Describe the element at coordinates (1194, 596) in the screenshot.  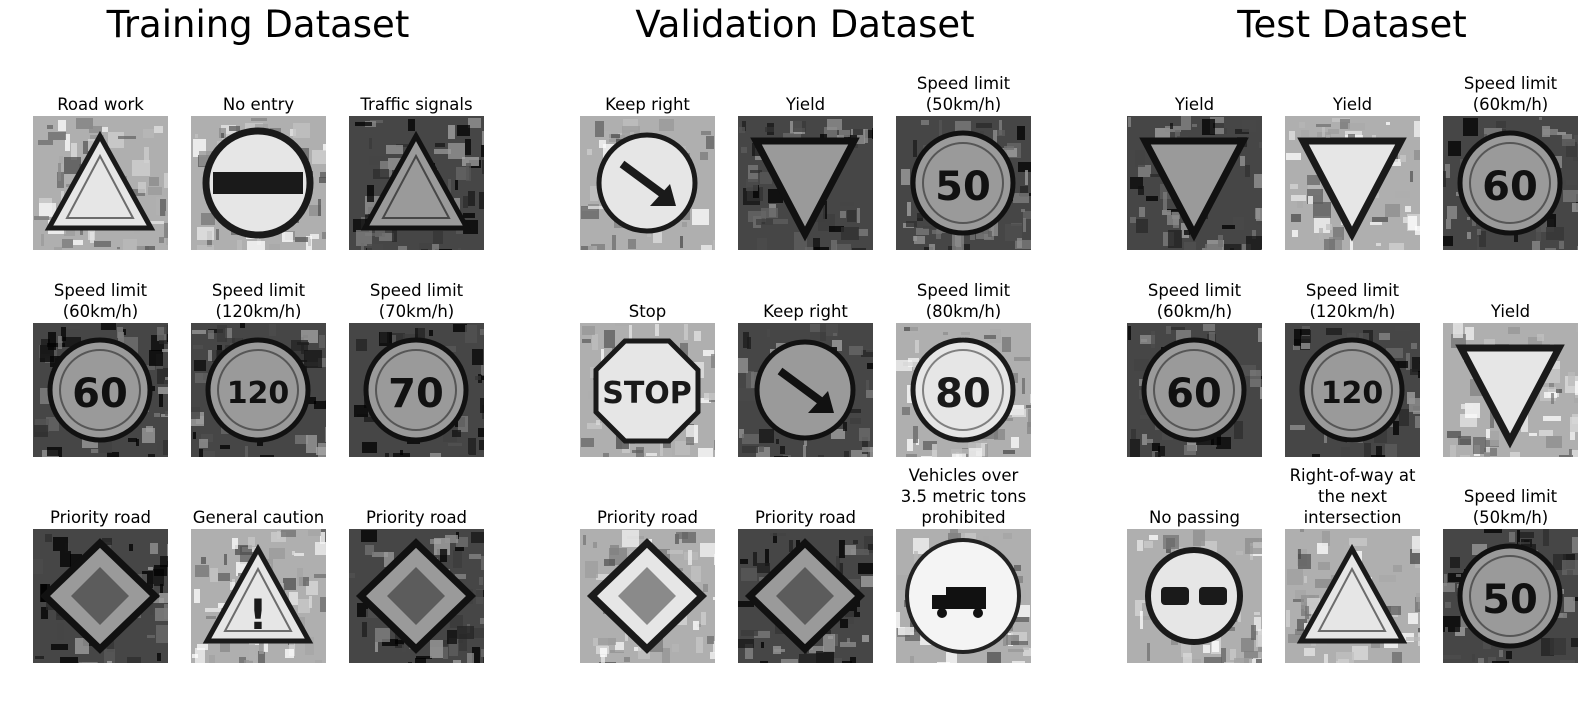
I see `no-passing-sign-icon` at that location.